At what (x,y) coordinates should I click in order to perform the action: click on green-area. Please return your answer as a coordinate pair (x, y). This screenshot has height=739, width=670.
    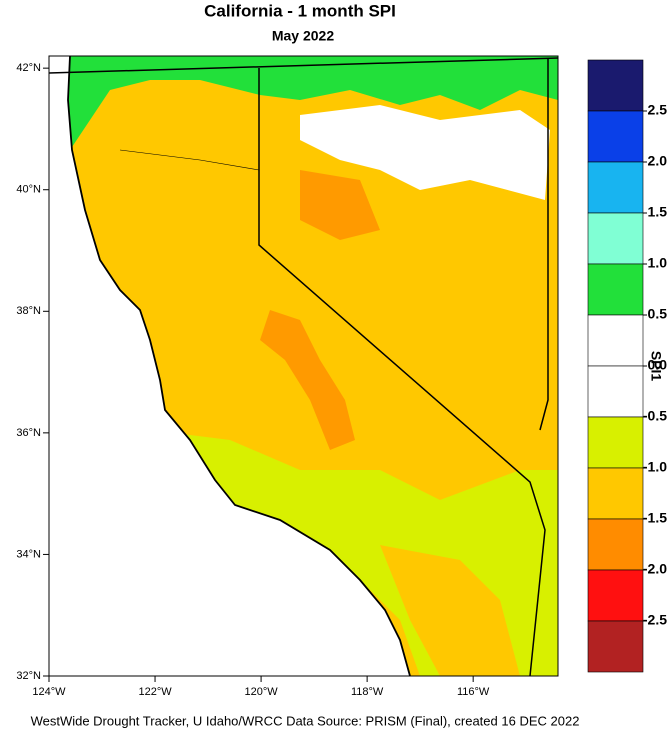
    Looking at the image, I should click on (309, 103).